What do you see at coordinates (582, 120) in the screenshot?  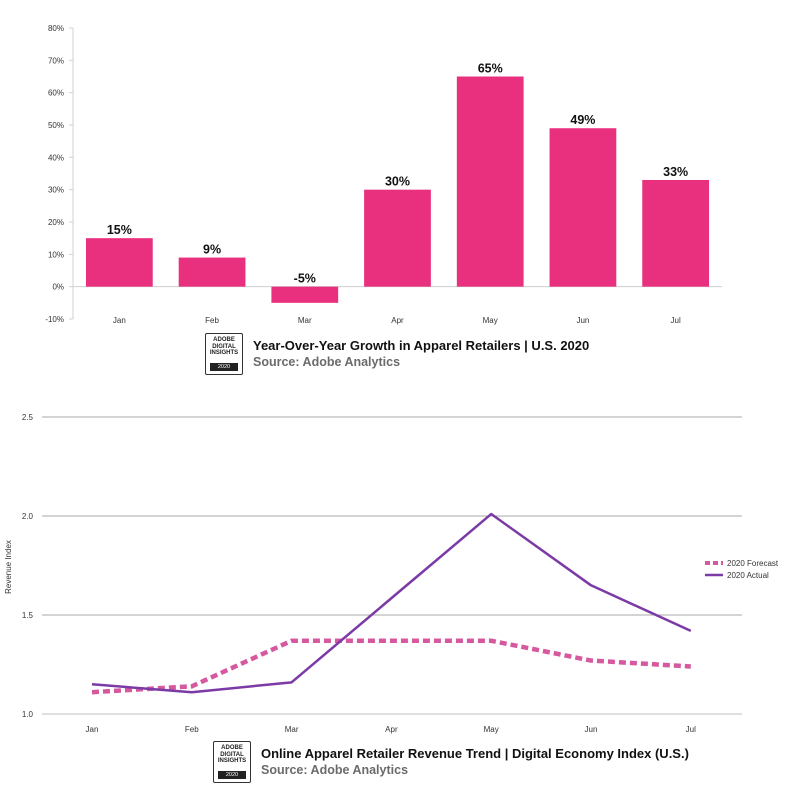 I see `data-label: 49%` at bounding box center [582, 120].